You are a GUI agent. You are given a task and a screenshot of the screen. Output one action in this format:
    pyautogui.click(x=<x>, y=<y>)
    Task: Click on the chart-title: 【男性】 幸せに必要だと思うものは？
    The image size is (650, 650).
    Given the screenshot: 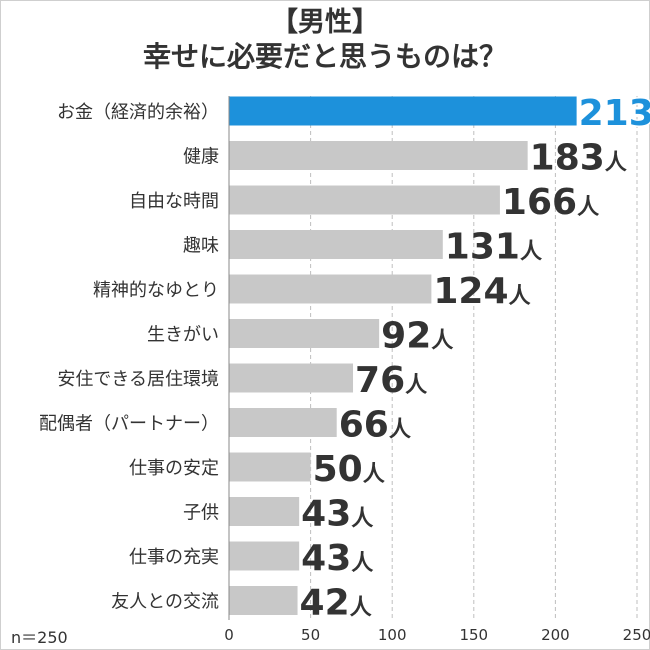 What is the action you would take?
    pyautogui.click(x=325, y=40)
    